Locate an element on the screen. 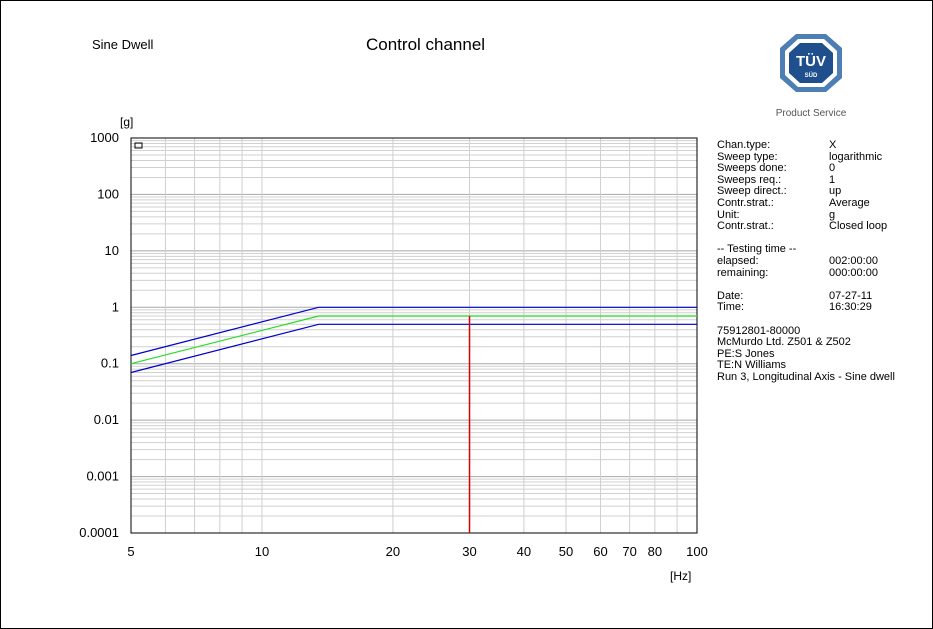 Image resolution: width=933 pixels, height=629 pixels. y-tick-label: 1 is located at coordinates (115, 306).